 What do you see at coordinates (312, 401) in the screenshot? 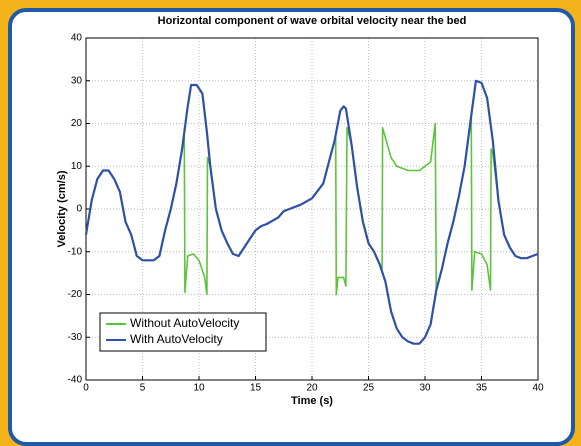
I see `x-axis-label: Time (s)` at bounding box center [312, 401].